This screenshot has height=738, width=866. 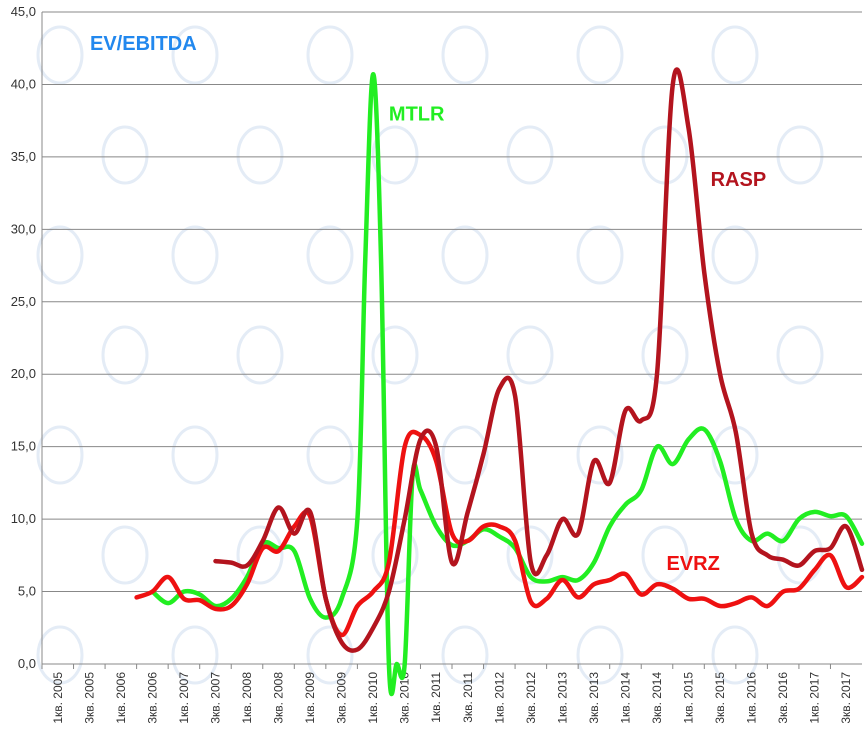 I want to click on y-tick-label: 10,0, so click(x=23, y=518).